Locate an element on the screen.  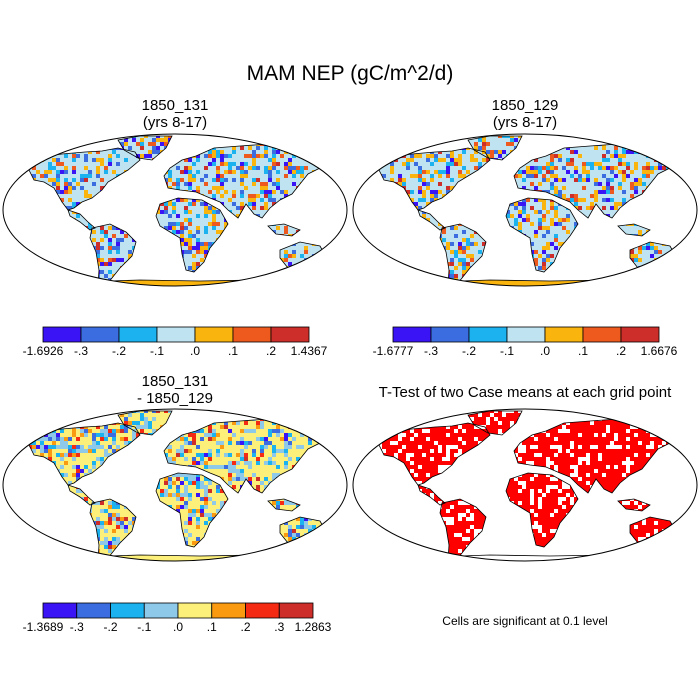
colorbar-swatch is located at coordinates (62, 334).